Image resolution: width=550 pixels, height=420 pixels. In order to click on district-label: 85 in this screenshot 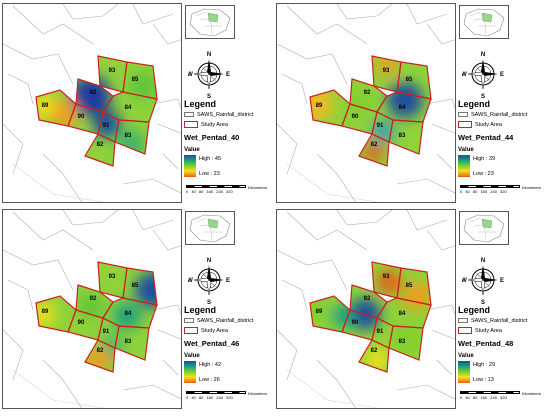, I will do `click(135, 80)`.